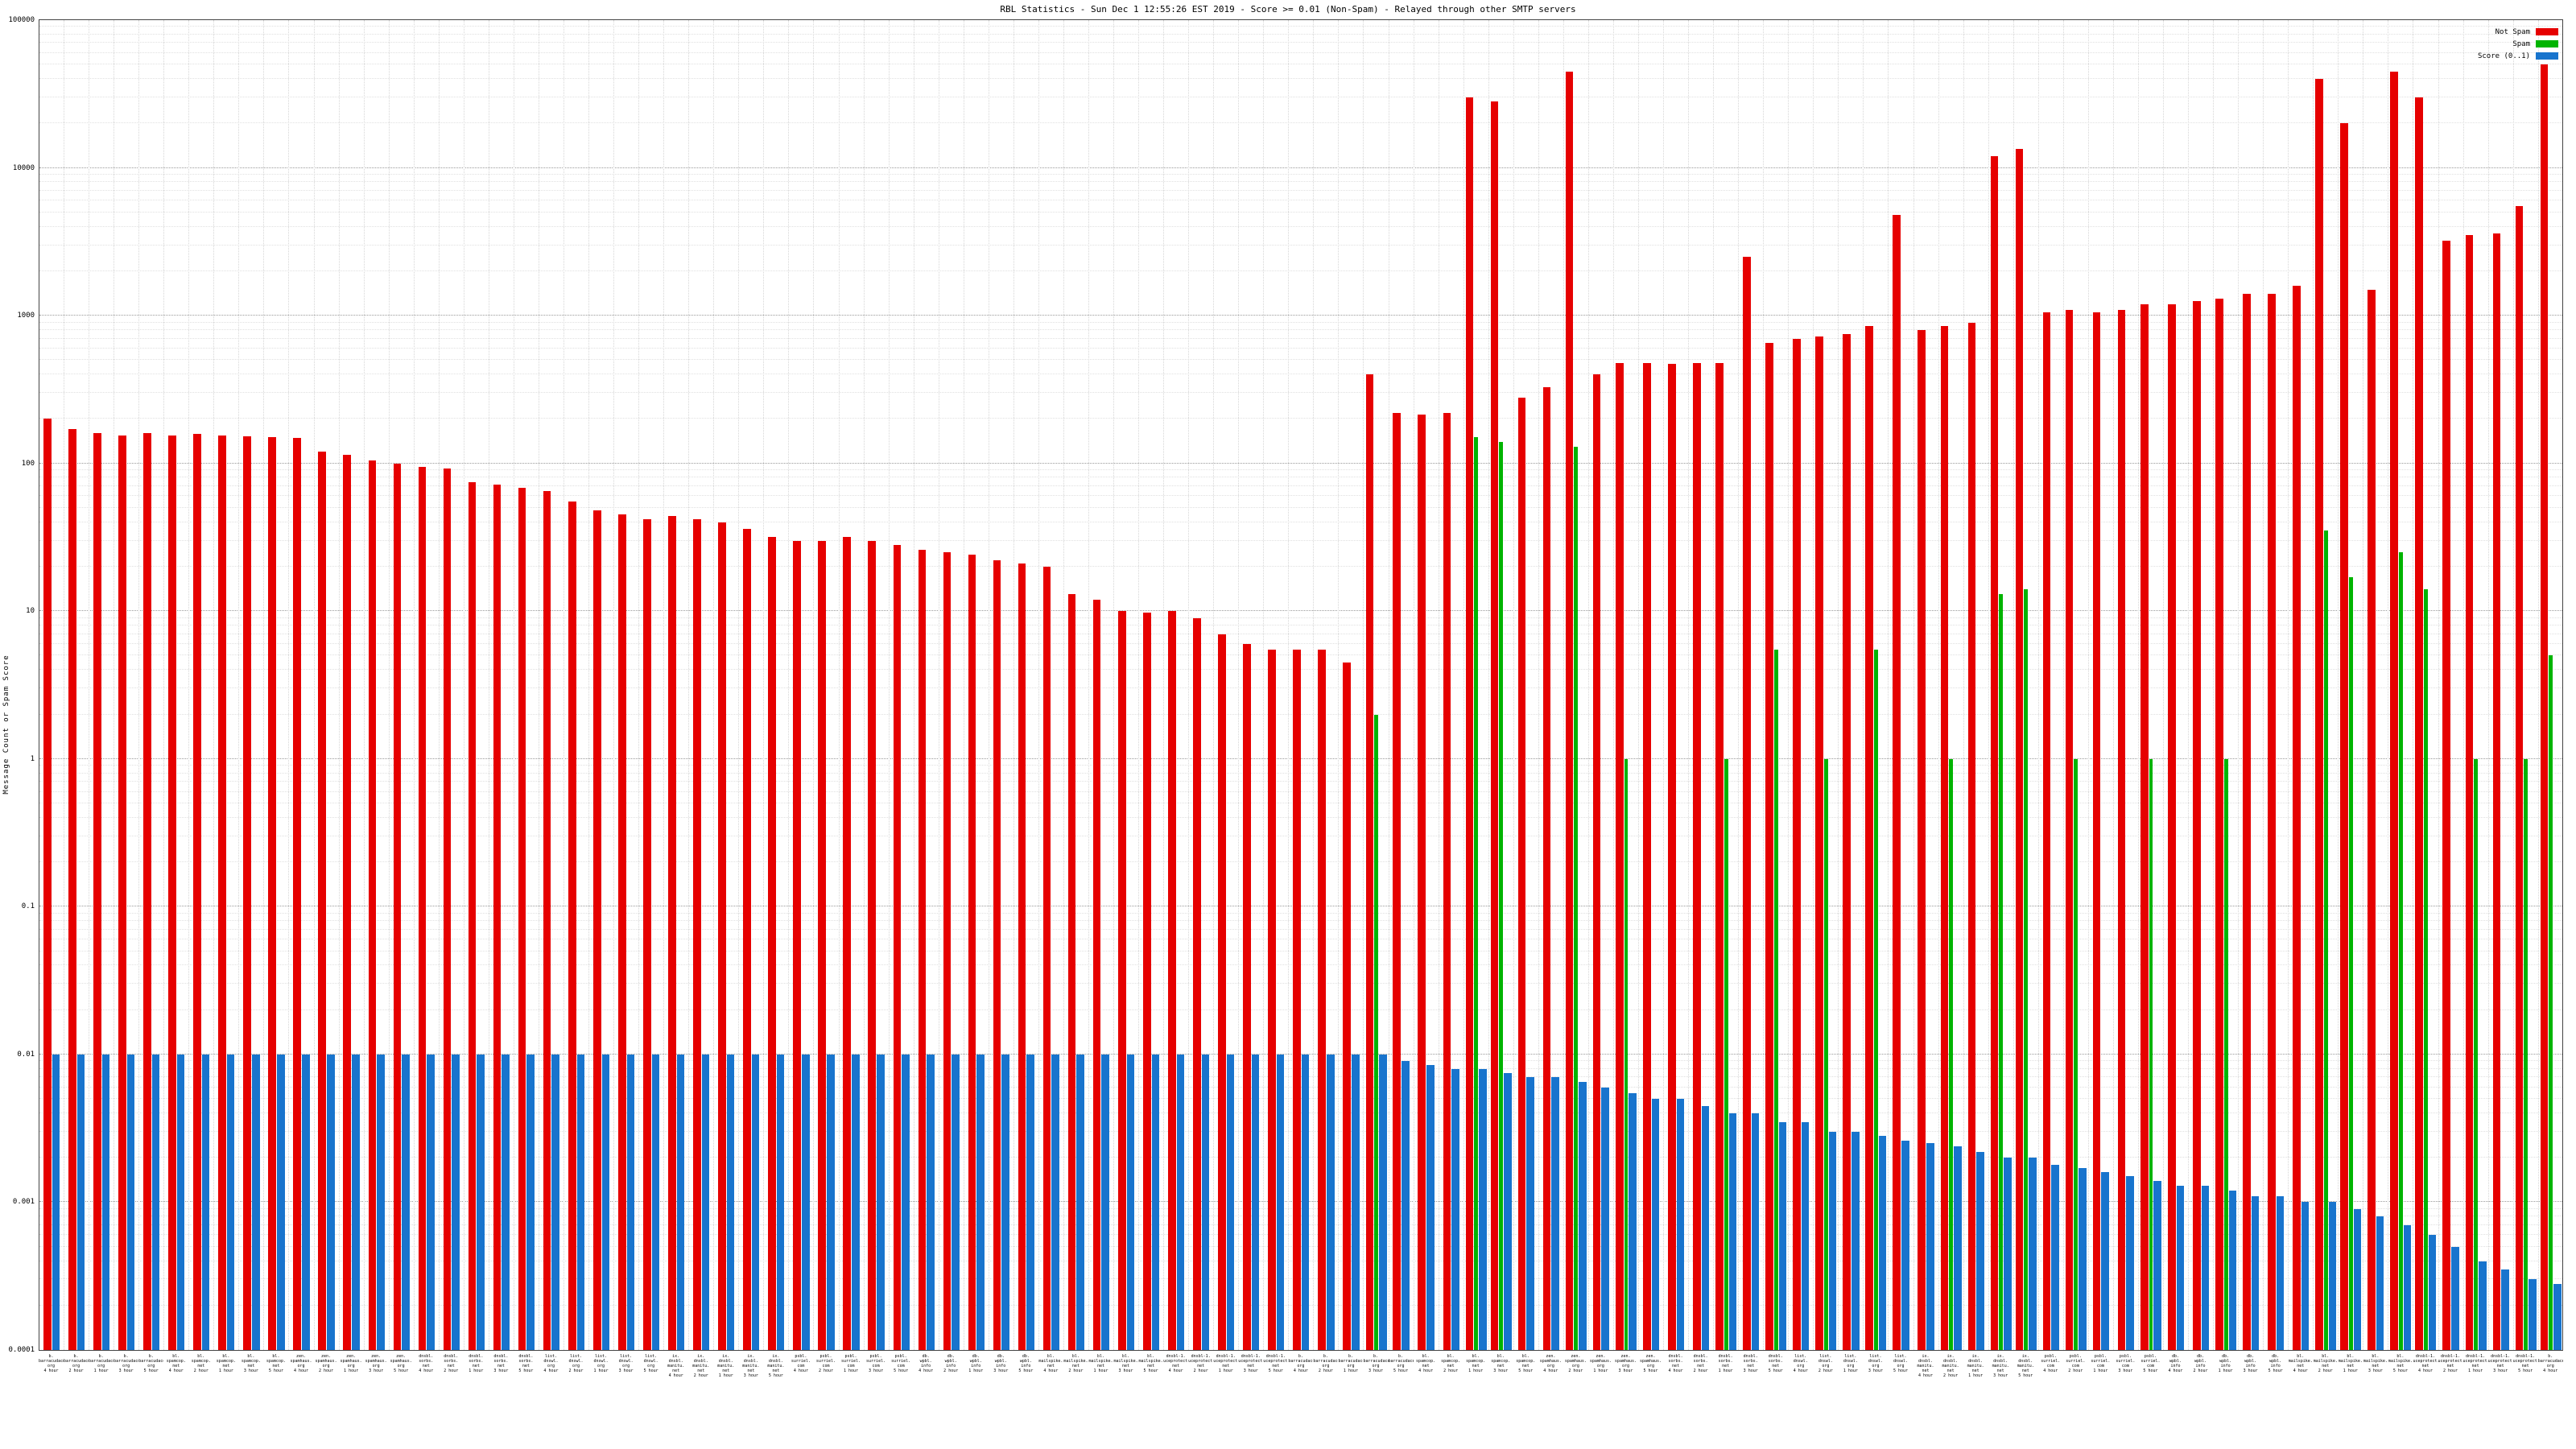  What do you see at coordinates (2518, 44) in the screenshot?
I see `legend: Not Spam Spam Score (0..1)` at bounding box center [2518, 44].